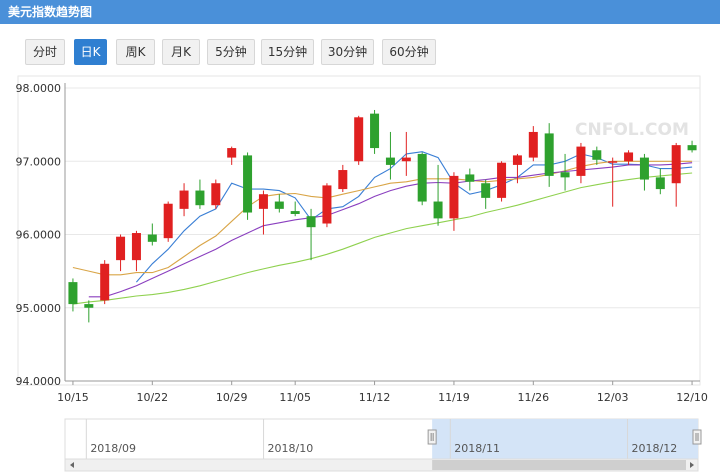 This screenshot has height=476, width=720. What do you see at coordinates (477, 448) in the screenshot?
I see `navigator-date-label: 2018/11` at bounding box center [477, 448].